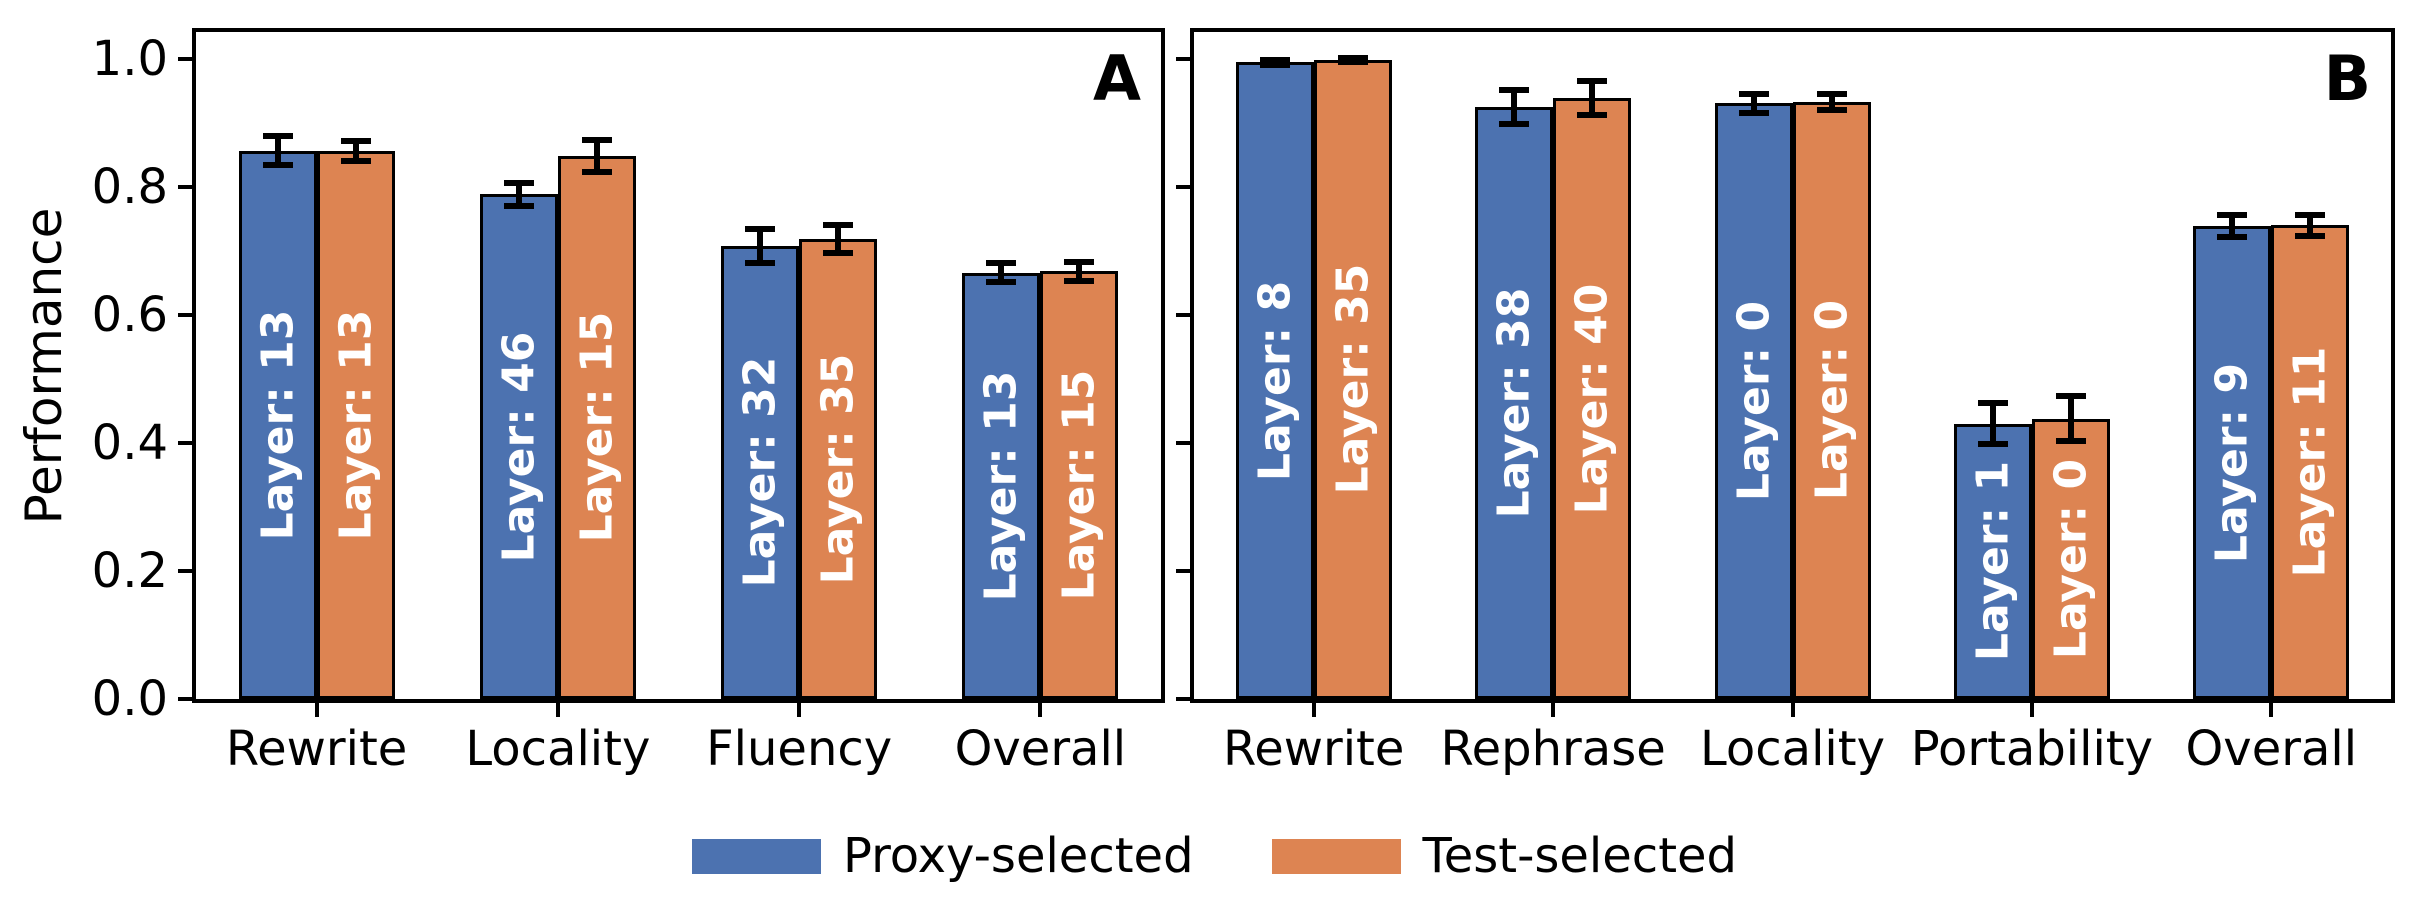 The image size is (2429, 924). Describe the element at coordinates (1792, 749) in the screenshot. I see `category-label: Locality` at that location.